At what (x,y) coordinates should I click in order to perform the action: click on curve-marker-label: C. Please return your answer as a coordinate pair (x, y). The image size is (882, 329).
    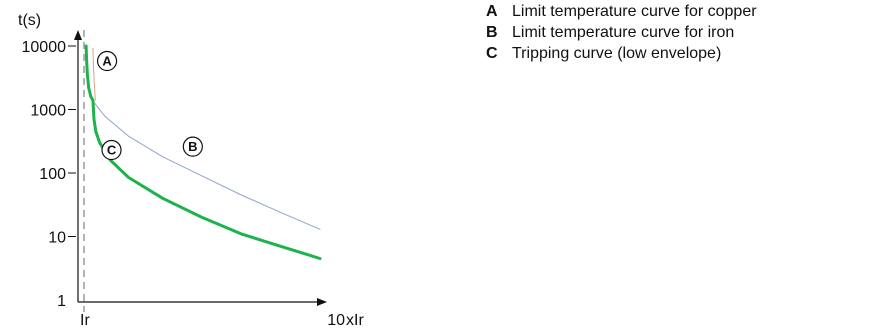
    Looking at the image, I should click on (112, 150).